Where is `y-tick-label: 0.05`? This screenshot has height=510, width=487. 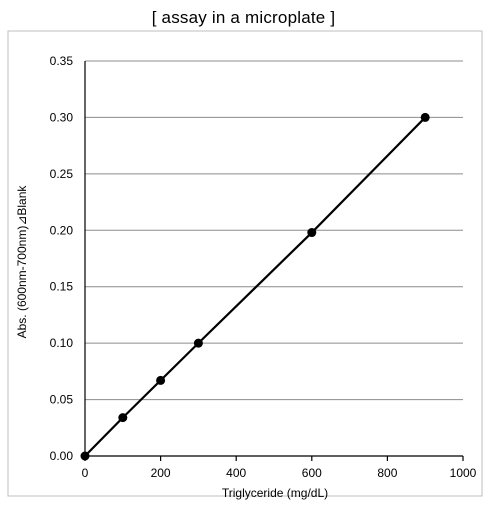
y-tick-label: 0.05 is located at coordinates (62, 400).